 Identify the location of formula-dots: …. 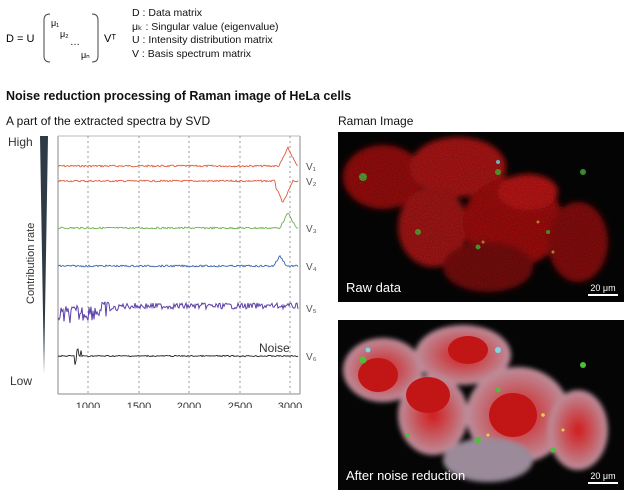
(75, 42).